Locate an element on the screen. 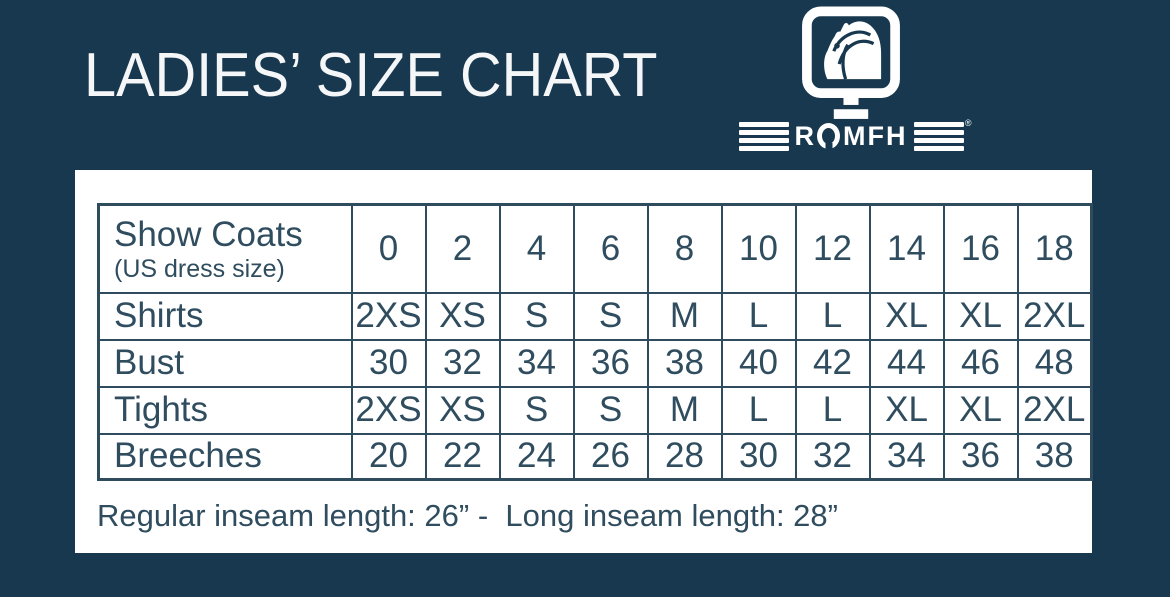 This screenshot has height=597, width=1170. row-label-text: Breeches is located at coordinates (188, 456).